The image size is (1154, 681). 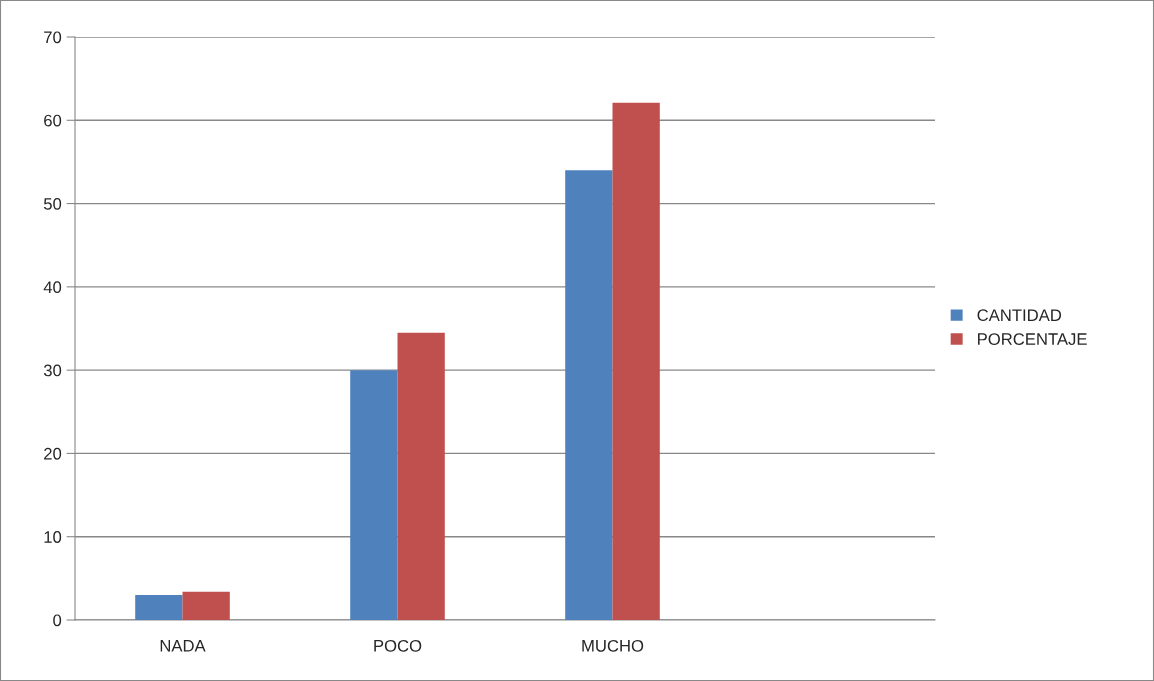 What do you see at coordinates (613, 645) in the screenshot?
I see `x-tick-label: MUCHO` at bounding box center [613, 645].